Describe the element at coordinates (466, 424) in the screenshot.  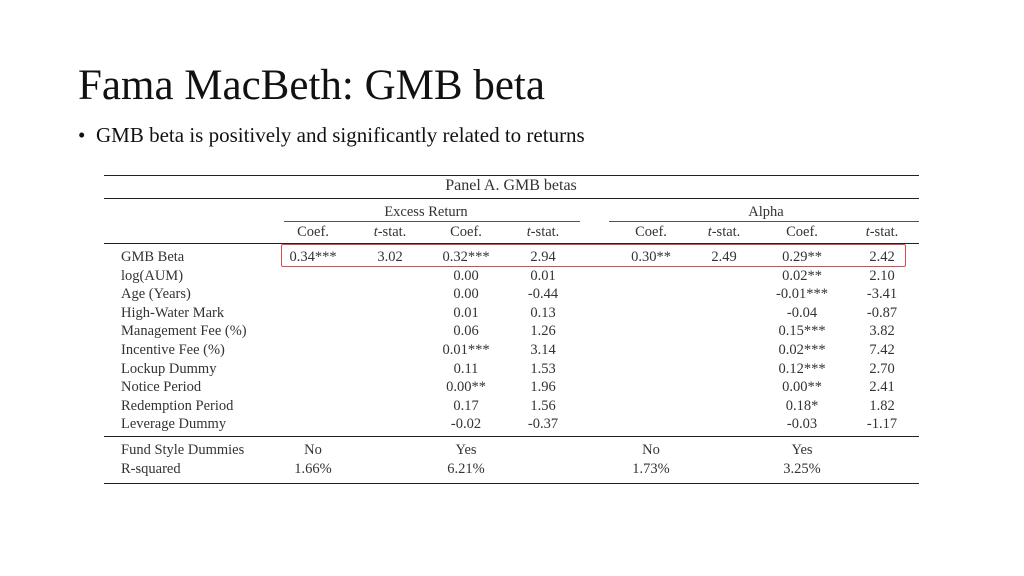
I see `table-cell: -0.02` at that location.